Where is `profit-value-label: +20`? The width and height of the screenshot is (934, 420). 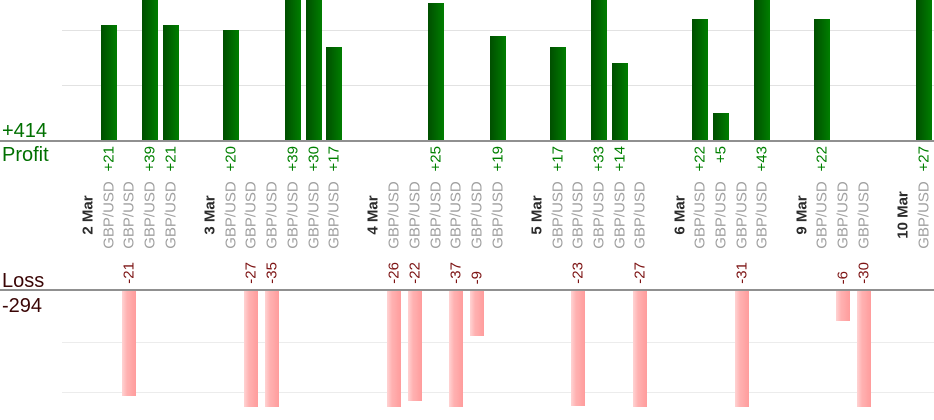
profit-value-label: +20 is located at coordinates (231, 160).